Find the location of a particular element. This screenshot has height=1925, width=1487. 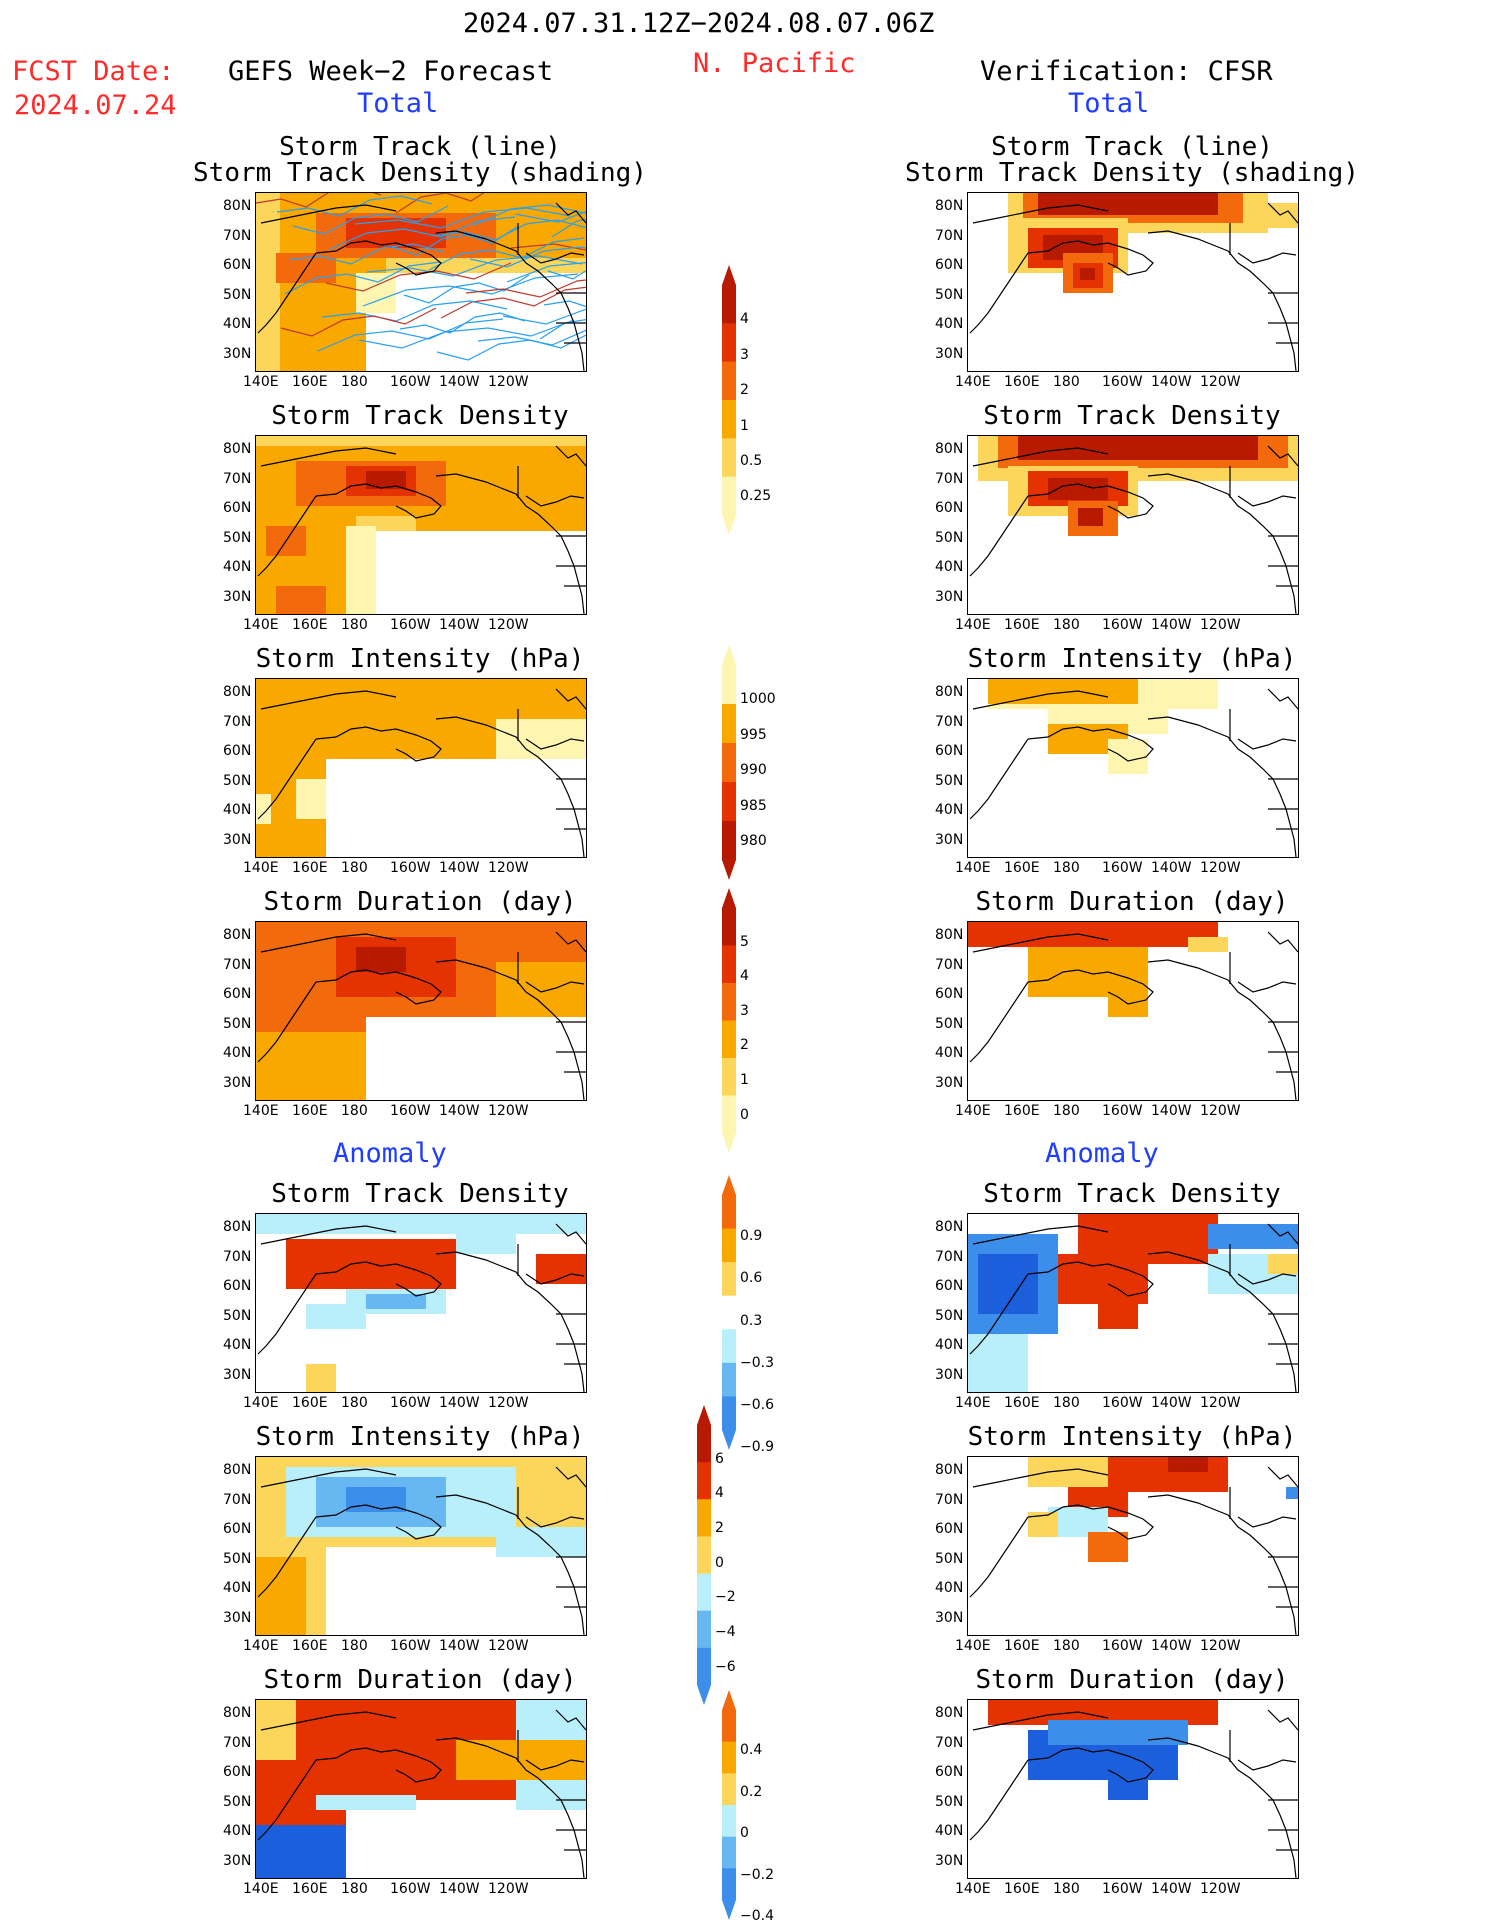

panel-title: Storm Track Density is located at coordinates (1132, 416).